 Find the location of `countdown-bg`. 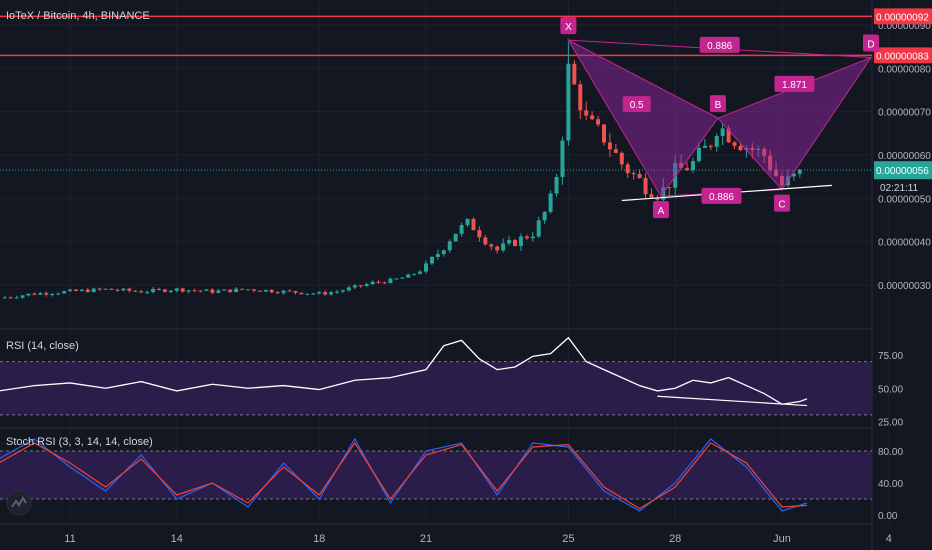

countdown-bg is located at coordinates (903, 187).